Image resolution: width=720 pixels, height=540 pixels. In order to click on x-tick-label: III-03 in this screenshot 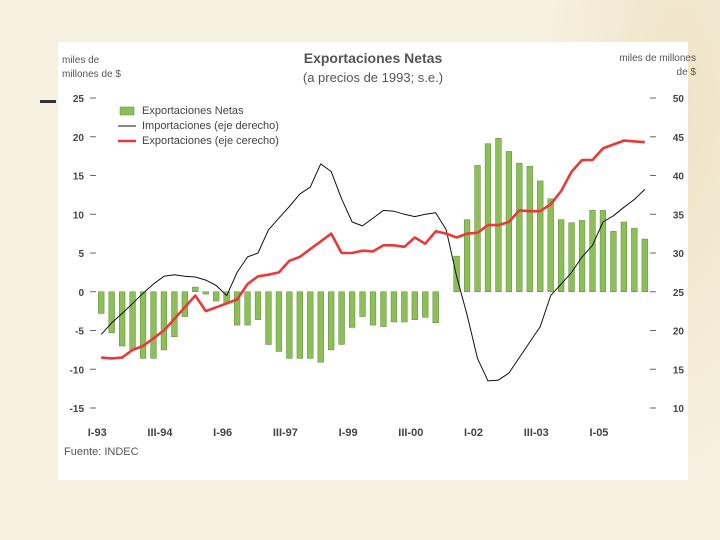, I will do `click(536, 433)`.